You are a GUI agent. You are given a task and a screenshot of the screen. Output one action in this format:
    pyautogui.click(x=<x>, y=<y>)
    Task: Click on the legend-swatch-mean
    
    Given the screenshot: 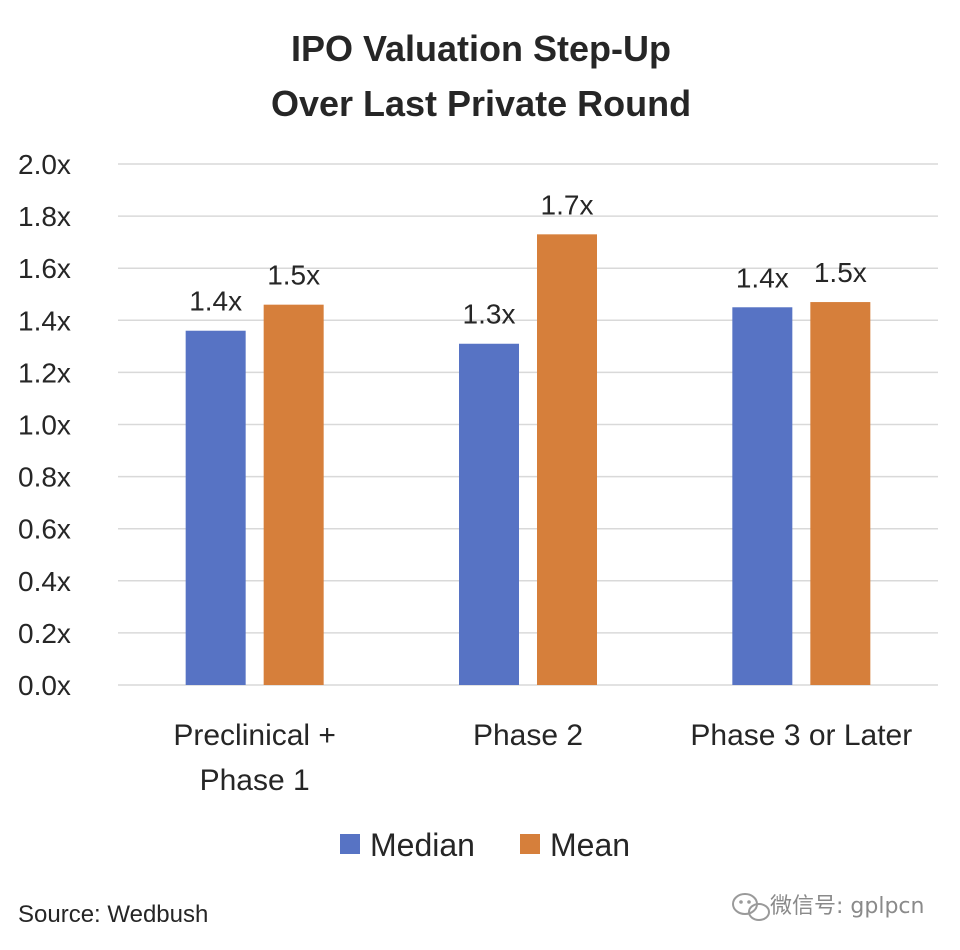 What is the action you would take?
    pyautogui.click(x=530, y=844)
    